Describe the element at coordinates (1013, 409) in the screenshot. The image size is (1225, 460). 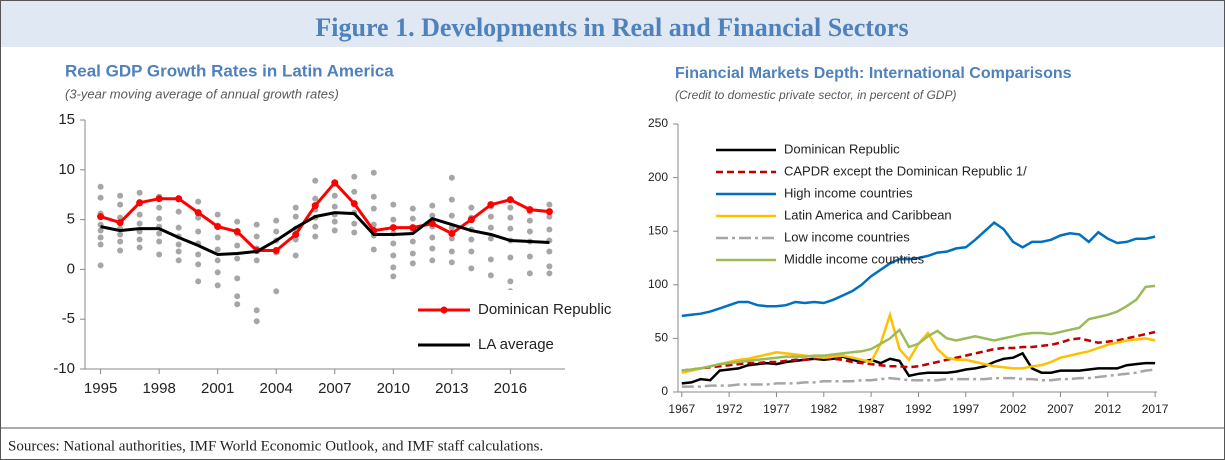
I see `x-tick-label: 2002` at that location.